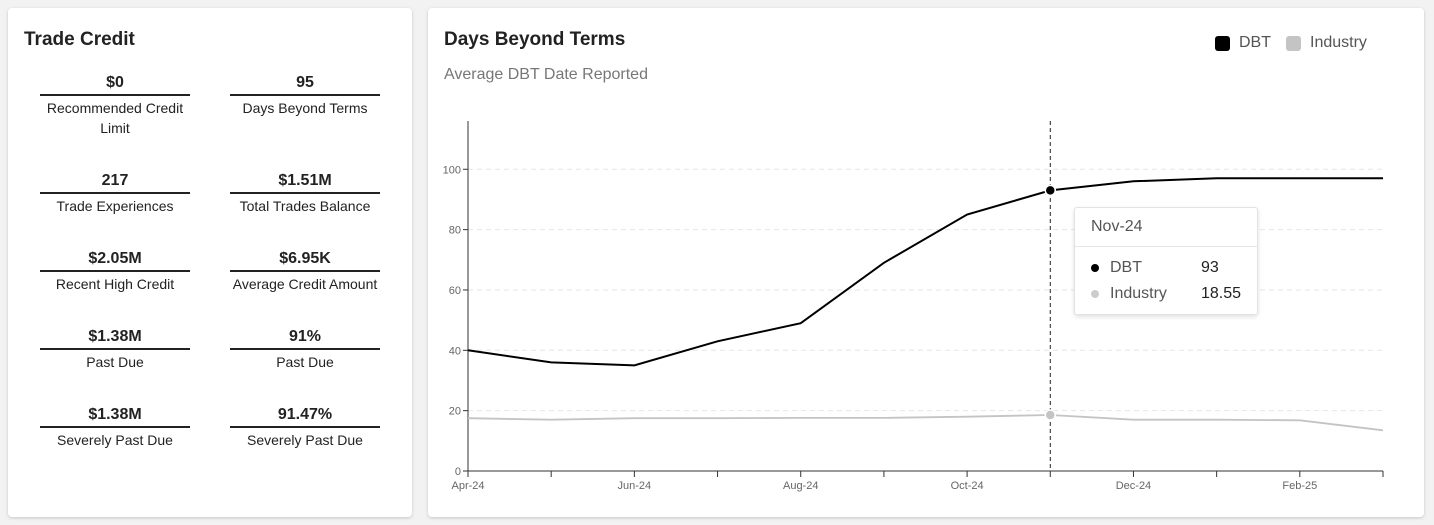 The height and width of the screenshot is (525, 1434). Describe the element at coordinates (1255, 42) in the screenshot. I see `legend-label-dbt: DBT` at that location.